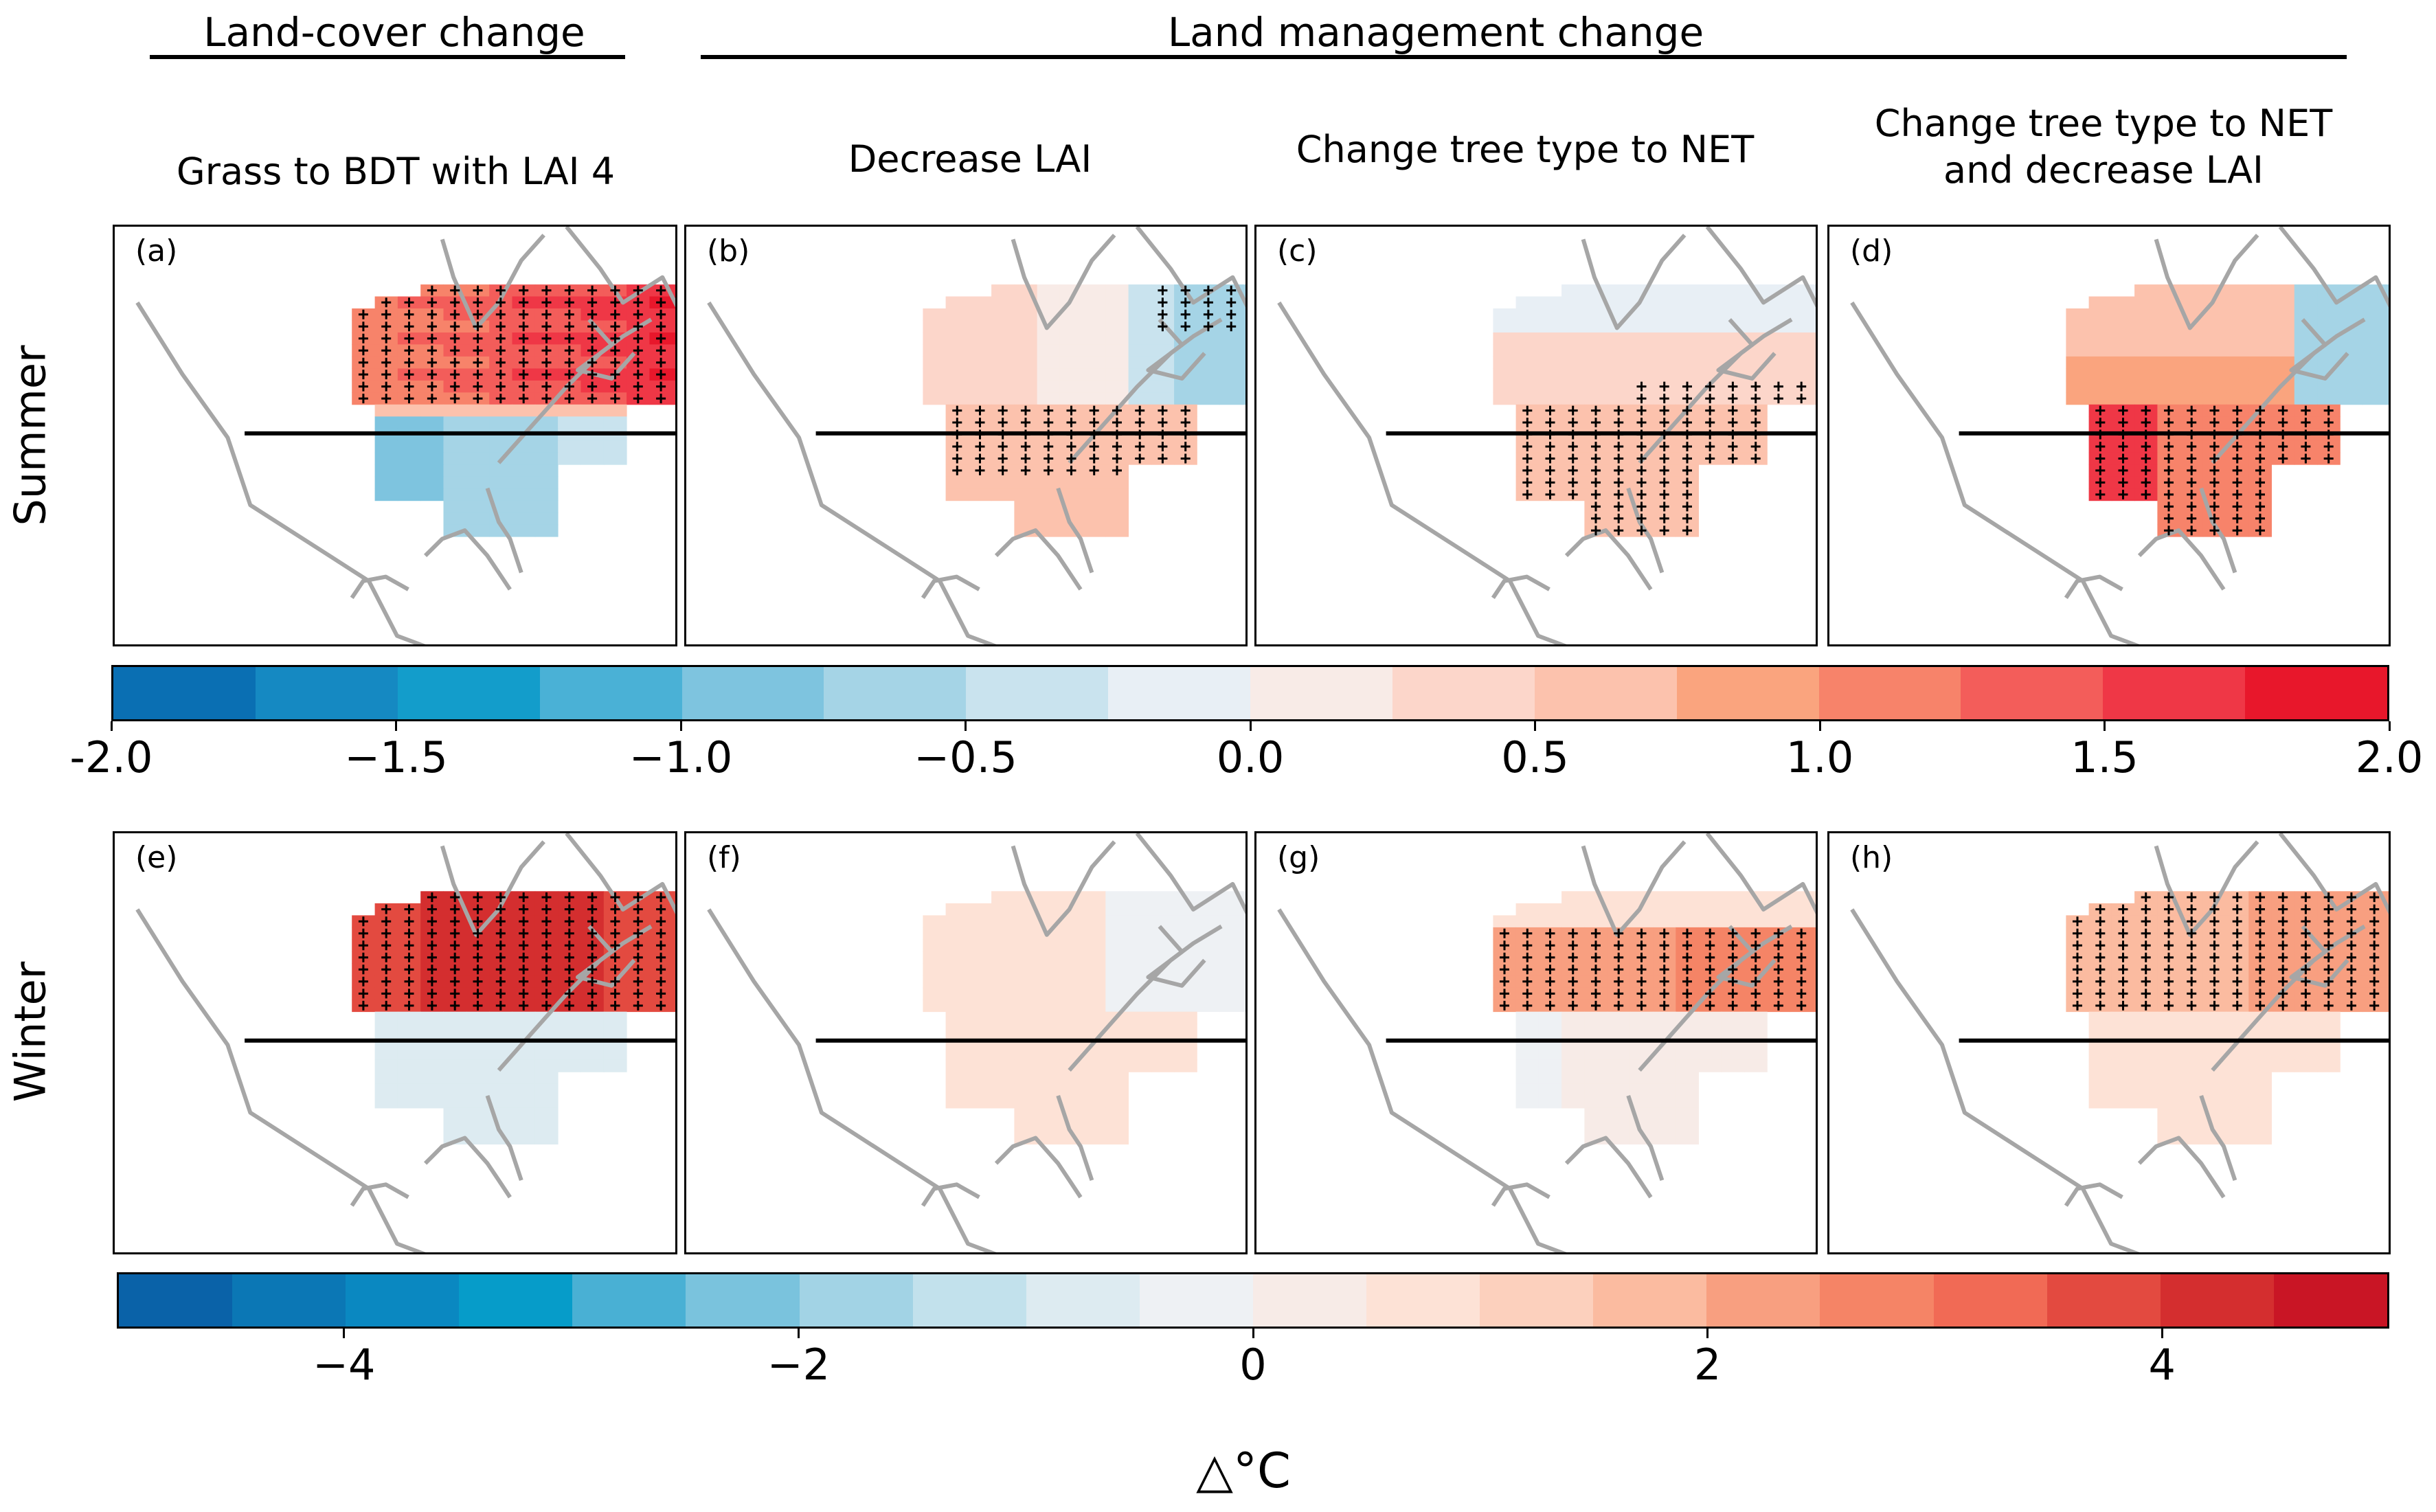  I want to click on panel-label: (f), so click(724, 857).